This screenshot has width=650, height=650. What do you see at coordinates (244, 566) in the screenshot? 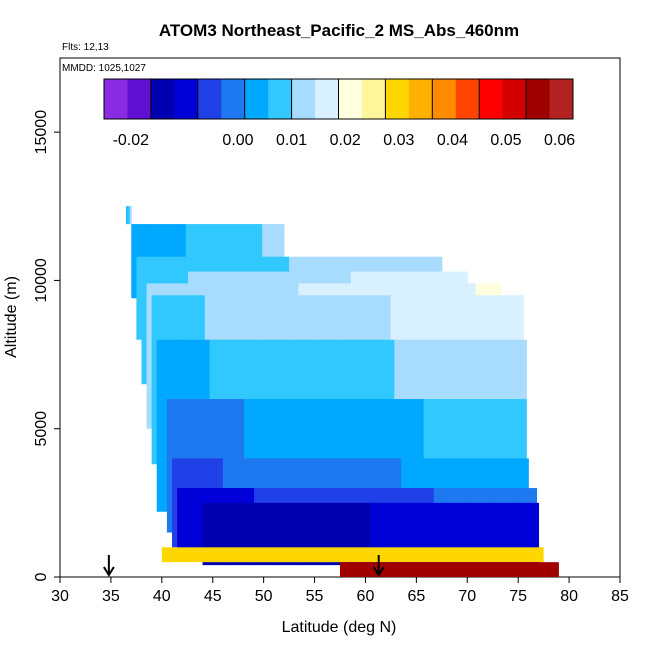
I see `markers` at bounding box center [244, 566].